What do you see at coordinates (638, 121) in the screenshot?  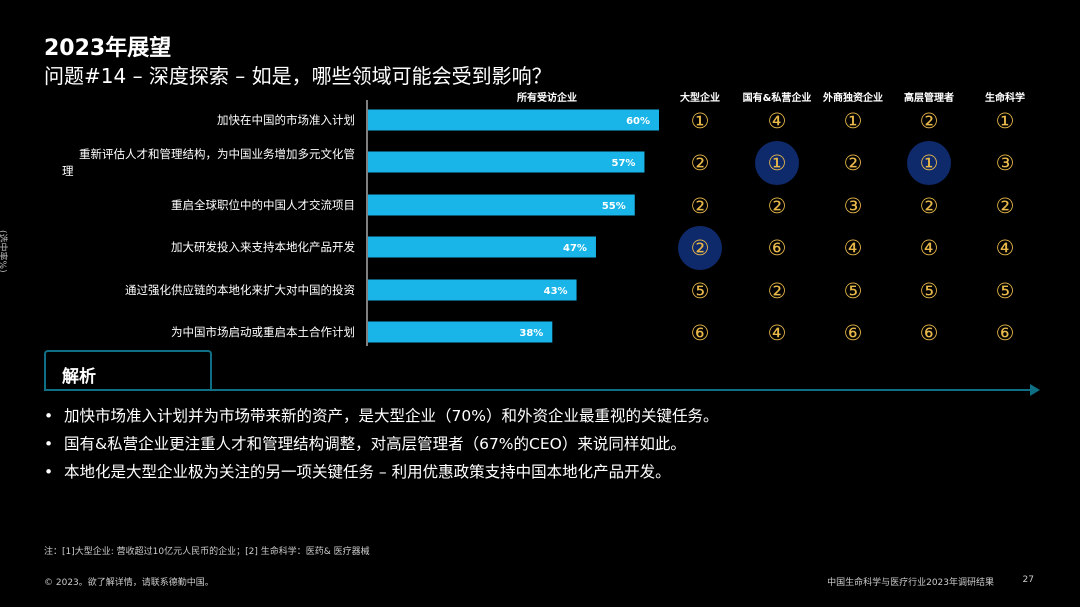 I see `bar-data-label: 60%` at bounding box center [638, 121].